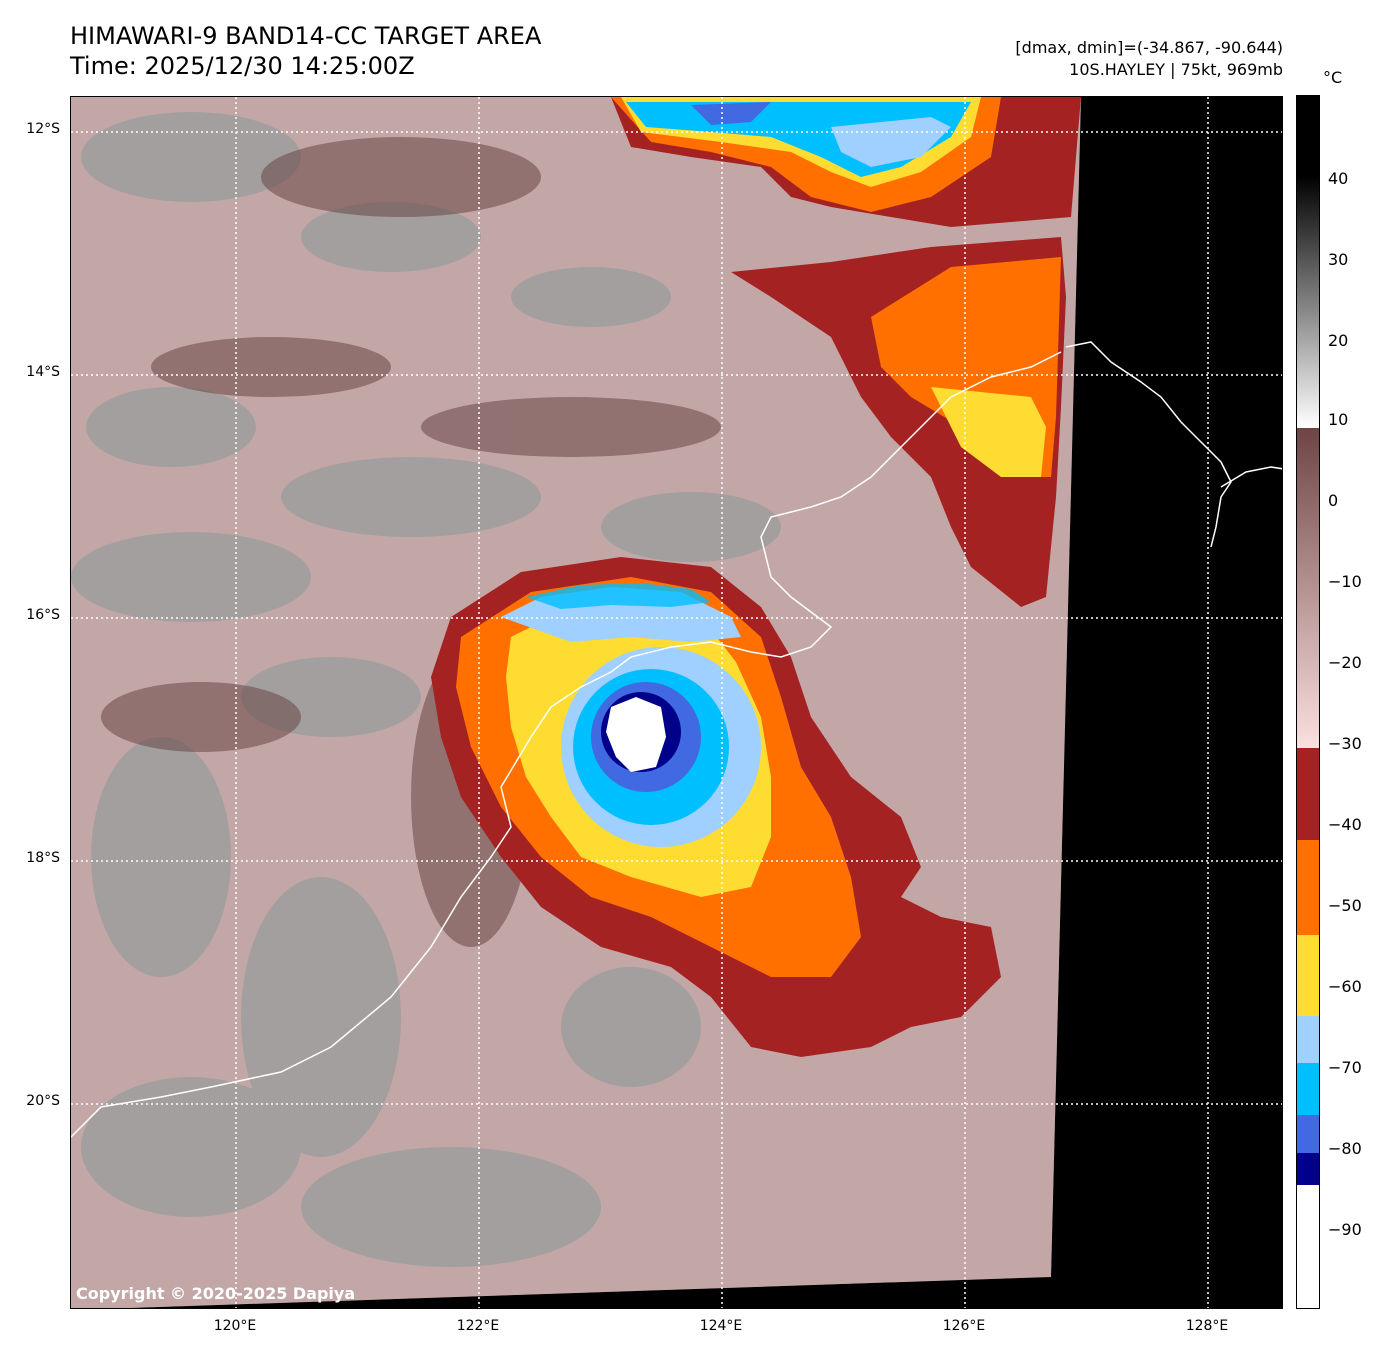 This screenshot has width=1388, height=1359. I want to click on lon-label-126e: 126°E, so click(964, 1326).